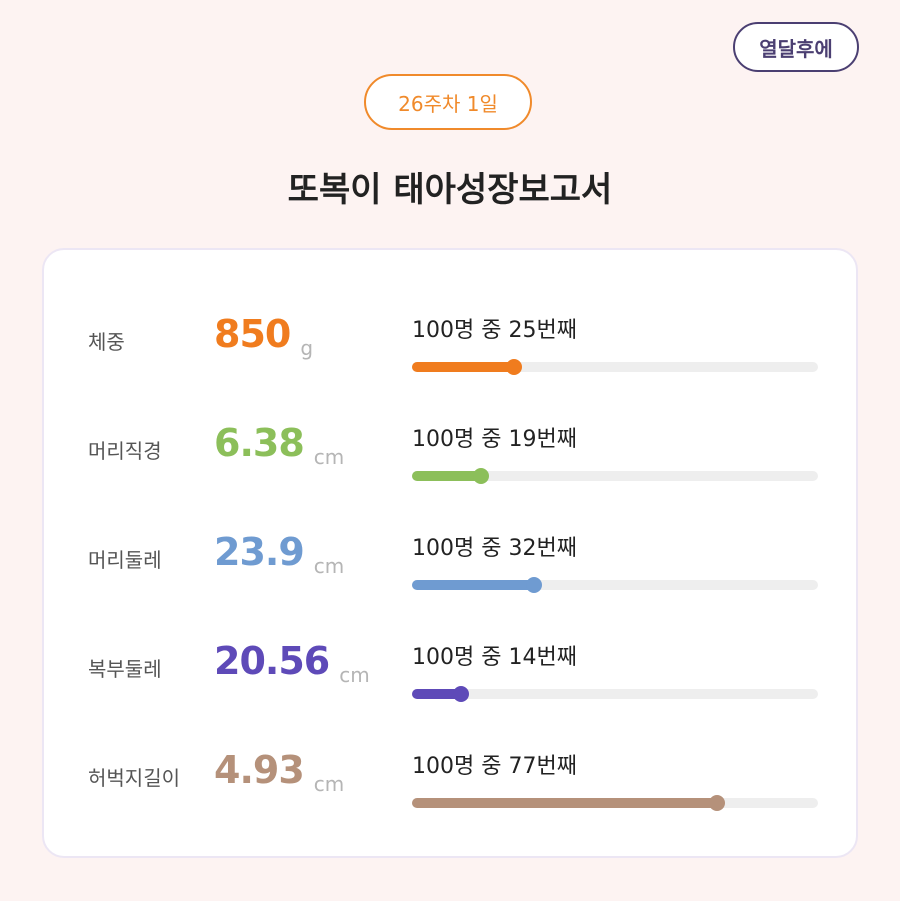 Image resolution: width=900 pixels, height=901 pixels. What do you see at coordinates (252, 334) in the screenshot?
I see `metric-number: 850` at bounding box center [252, 334].